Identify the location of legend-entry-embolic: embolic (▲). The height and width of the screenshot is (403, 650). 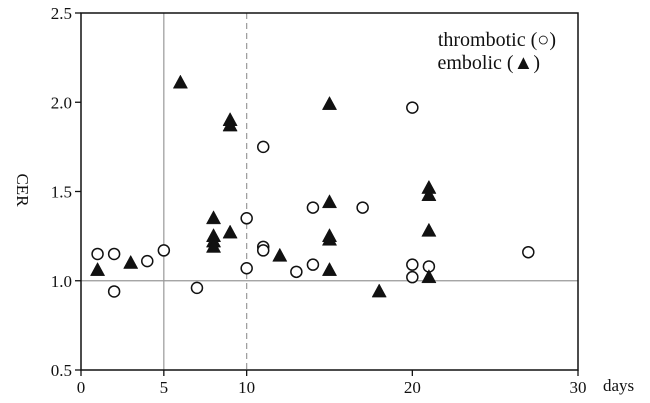
(488, 63).